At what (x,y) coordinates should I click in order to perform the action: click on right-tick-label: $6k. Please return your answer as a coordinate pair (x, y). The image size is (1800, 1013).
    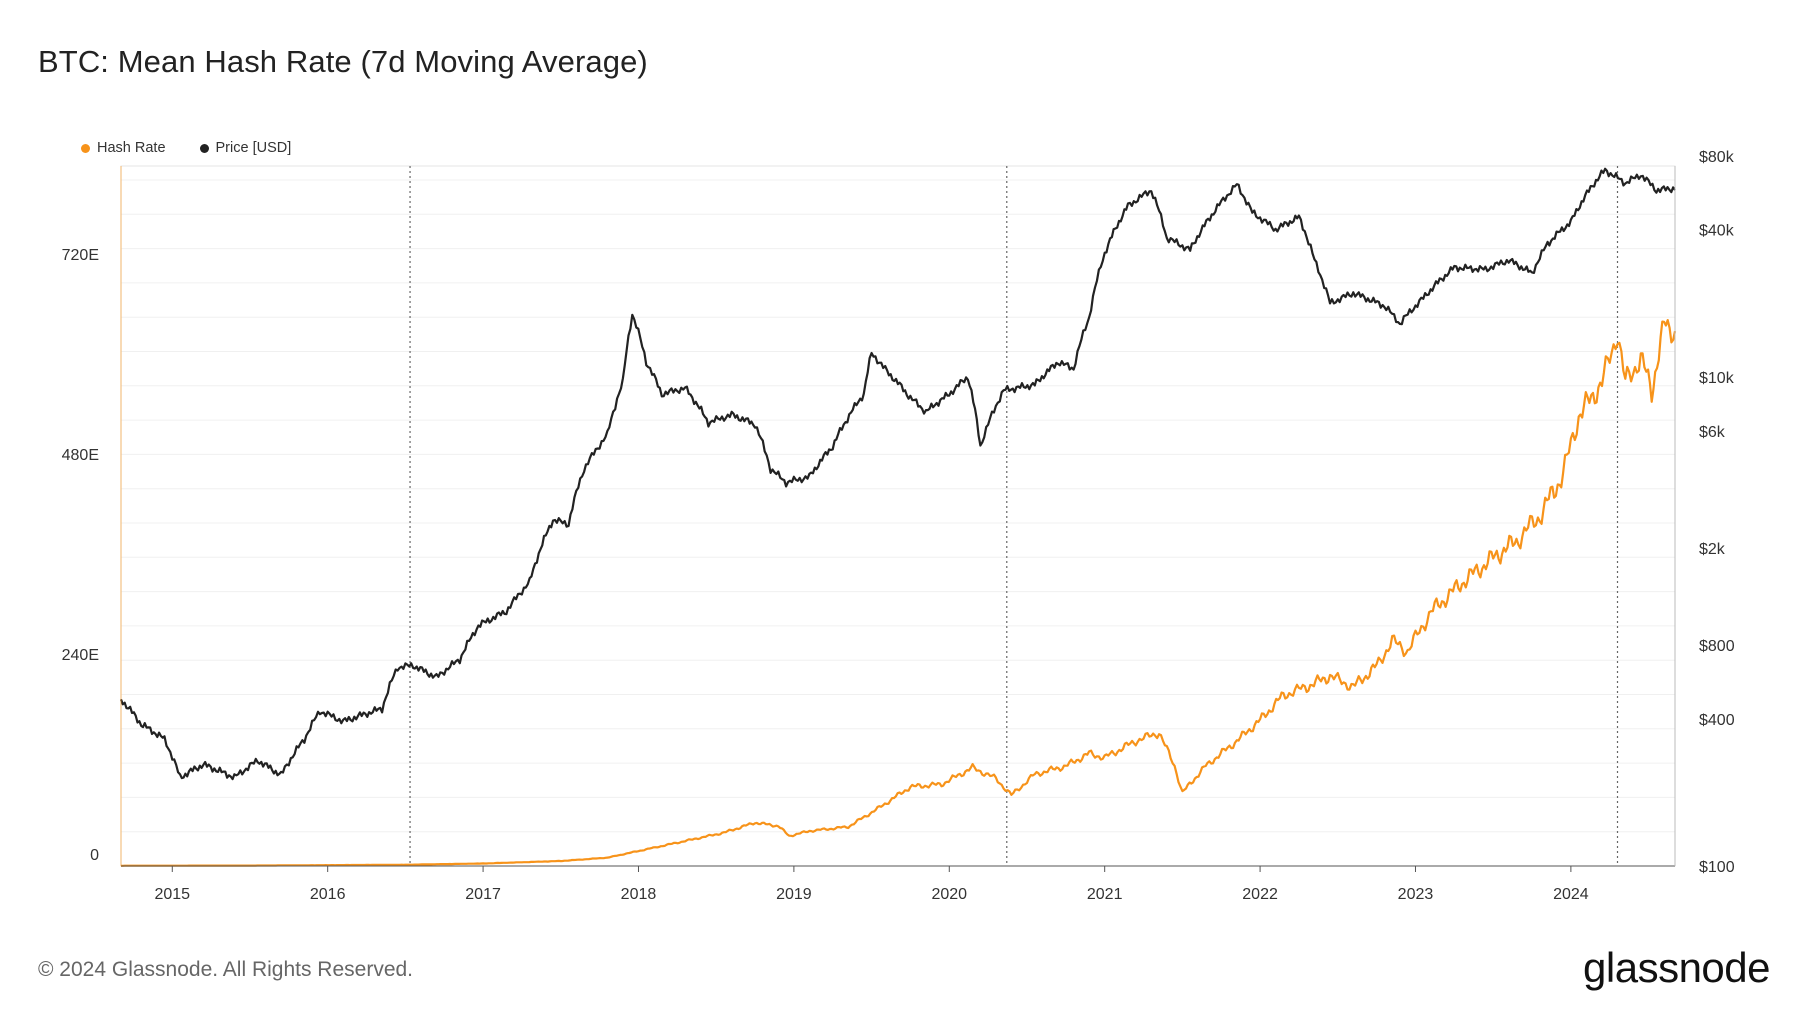
    Looking at the image, I should click on (1712, 432).